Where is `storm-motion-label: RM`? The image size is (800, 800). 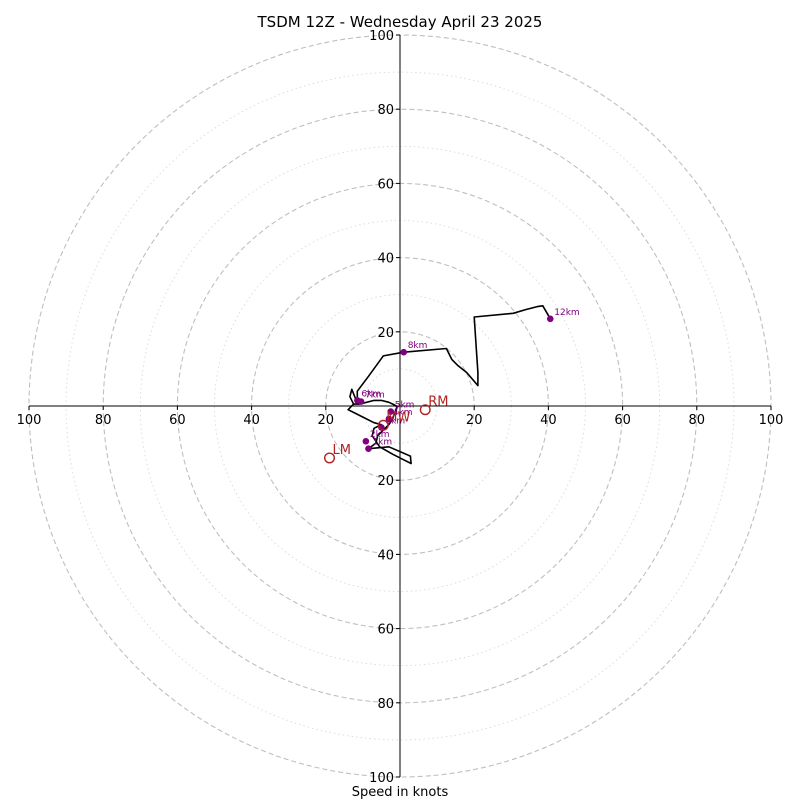 storm-motion-label: RM is located at coordinates (438, 402).